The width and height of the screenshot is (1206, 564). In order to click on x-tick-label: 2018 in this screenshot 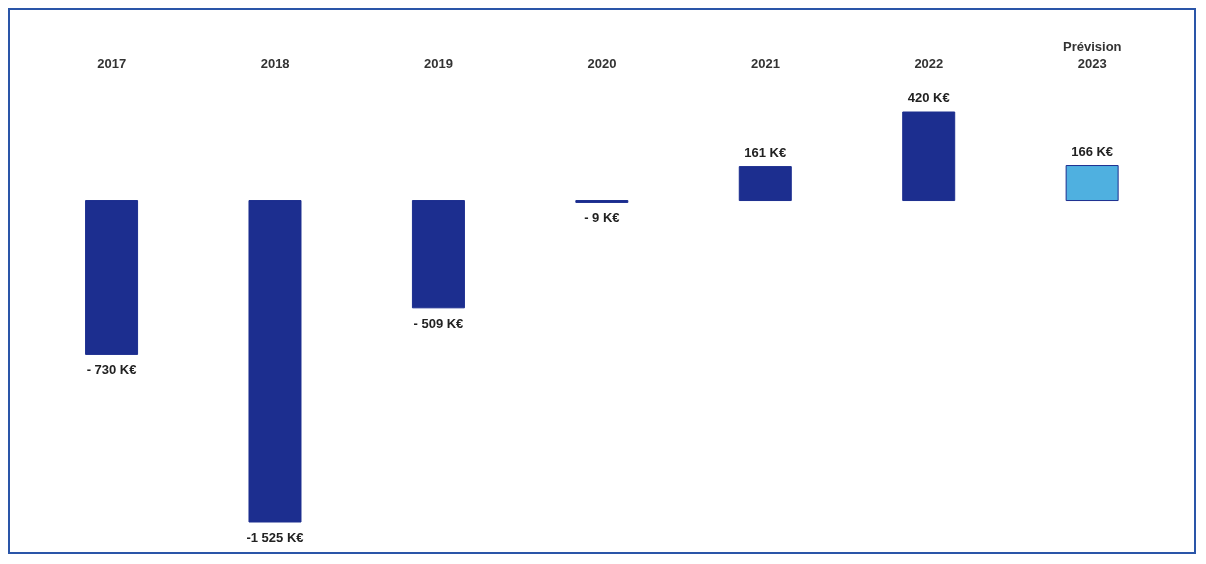, I will do `click(275, 63)`.